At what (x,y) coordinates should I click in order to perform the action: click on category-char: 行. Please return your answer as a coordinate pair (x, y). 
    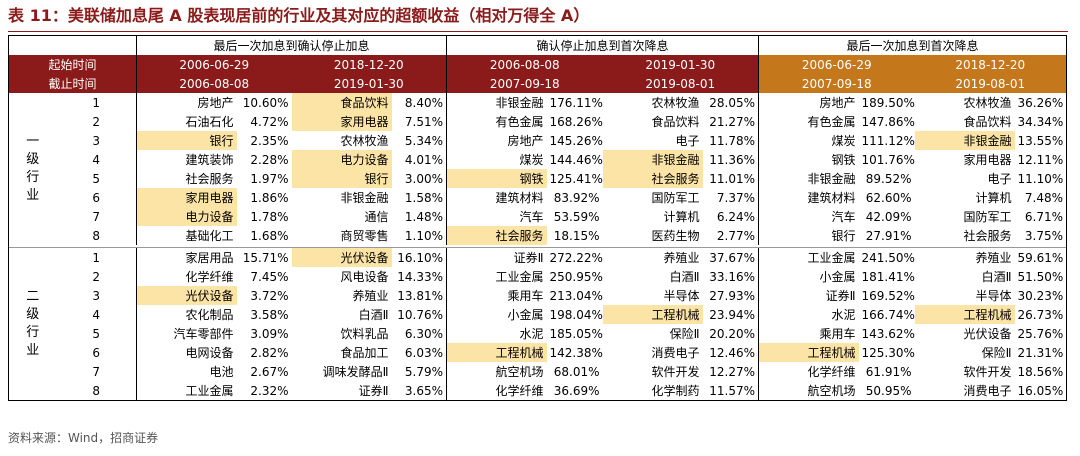
    Looking at the image, I should click on (33, 332).